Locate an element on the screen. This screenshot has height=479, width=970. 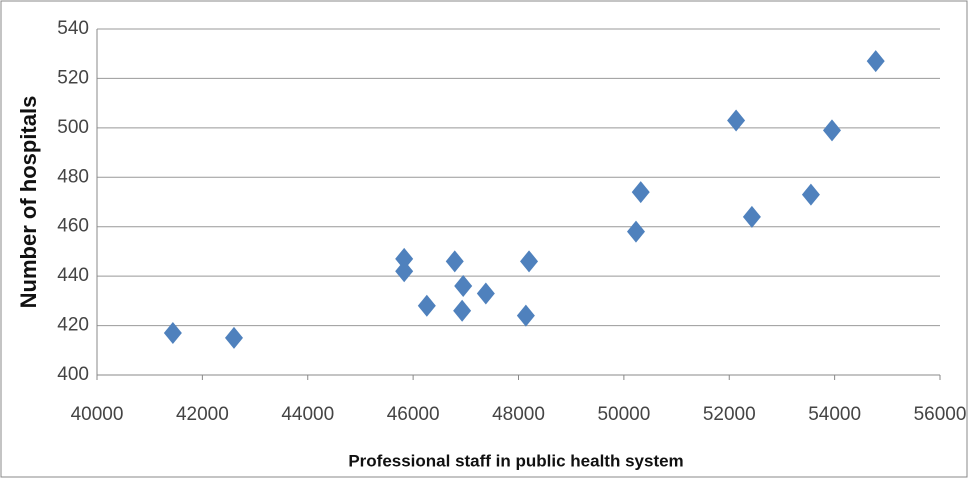
x-tick-label: 52000 is located at coordinates (729, 414).